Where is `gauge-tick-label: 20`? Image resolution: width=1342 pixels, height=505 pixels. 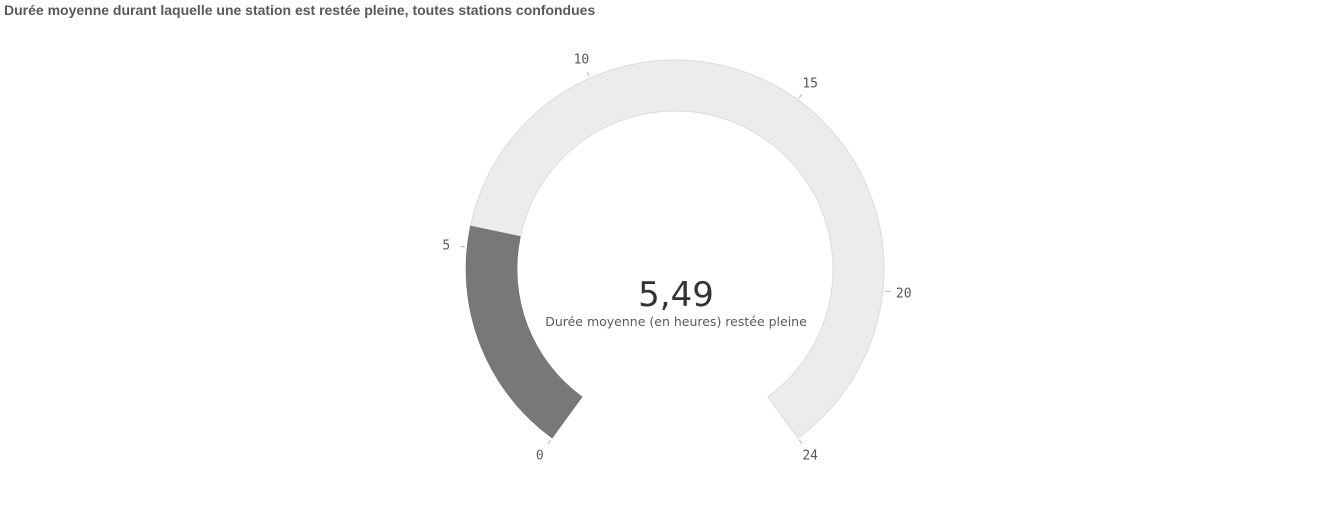
gauge-tick-label: 20 is located at coordinates (904, 294).